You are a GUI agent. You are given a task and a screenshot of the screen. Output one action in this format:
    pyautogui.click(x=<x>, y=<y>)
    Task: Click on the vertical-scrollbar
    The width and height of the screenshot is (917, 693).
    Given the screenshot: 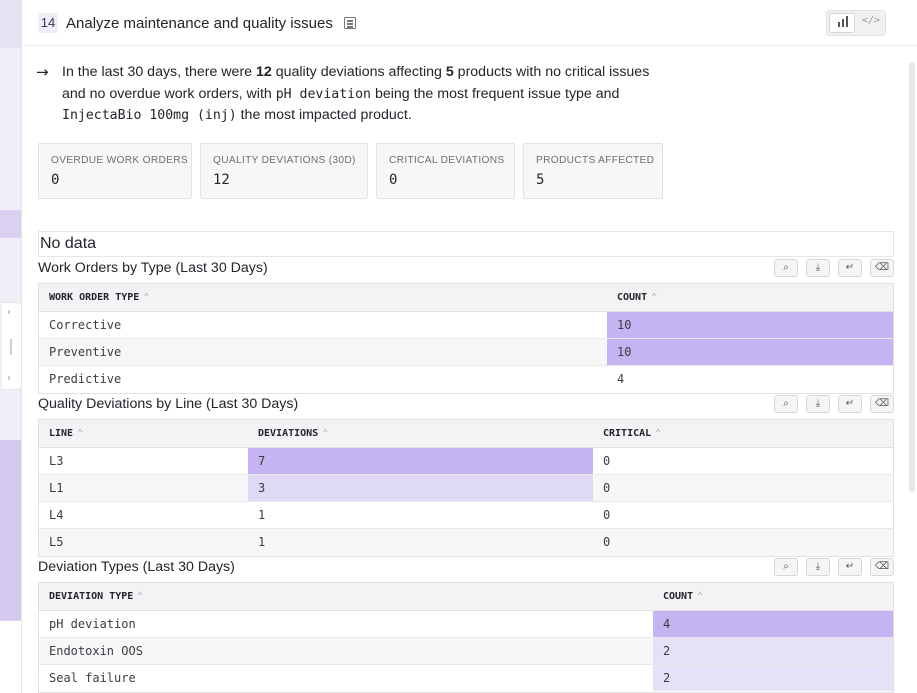 What is the action you would take?
    pyautogui.click(x=912, y=277)
    